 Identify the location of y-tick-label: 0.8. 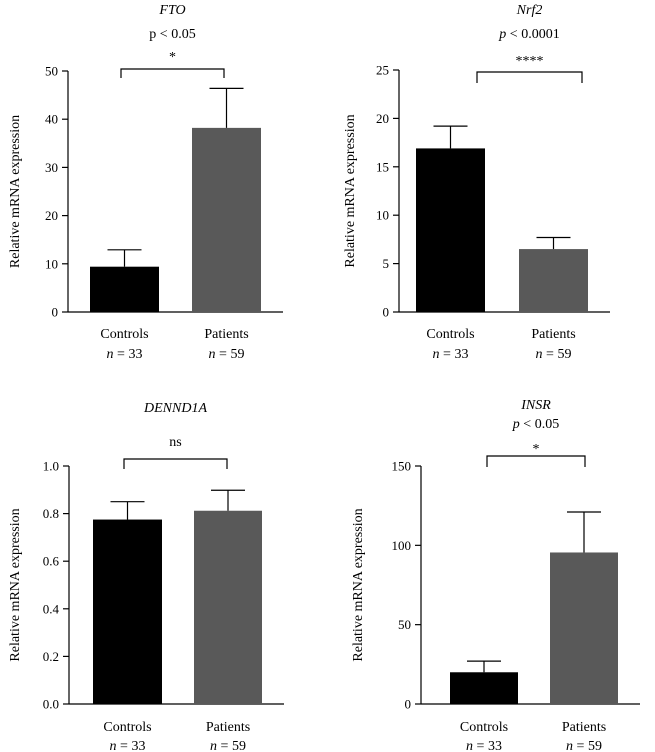
(51, 513).